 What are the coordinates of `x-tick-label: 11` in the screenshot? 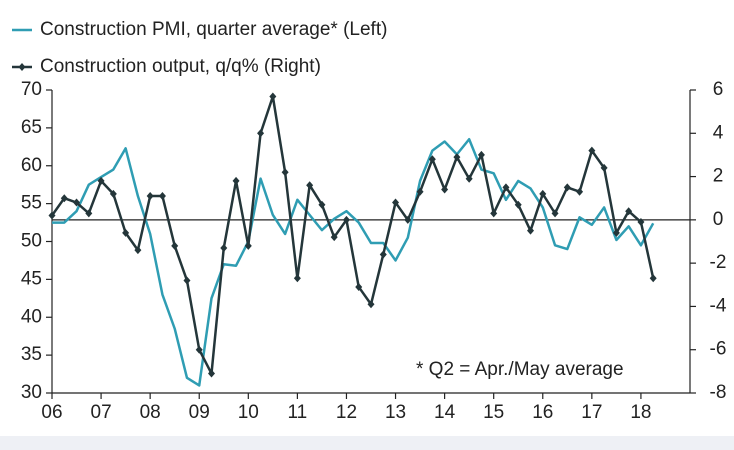 It's located at (298, 412).